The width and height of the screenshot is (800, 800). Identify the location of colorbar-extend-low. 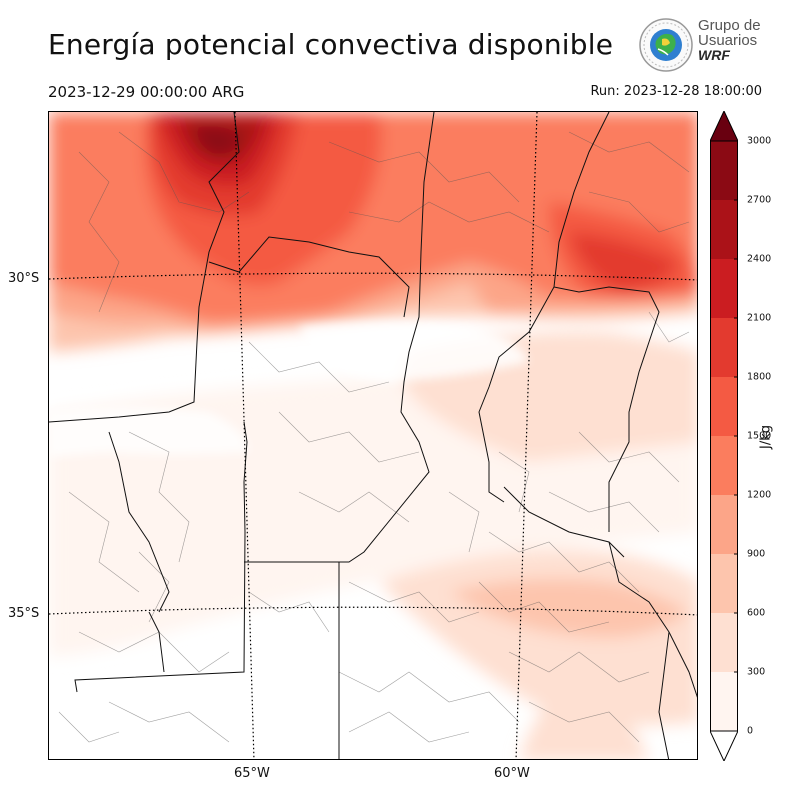
(724, 745).